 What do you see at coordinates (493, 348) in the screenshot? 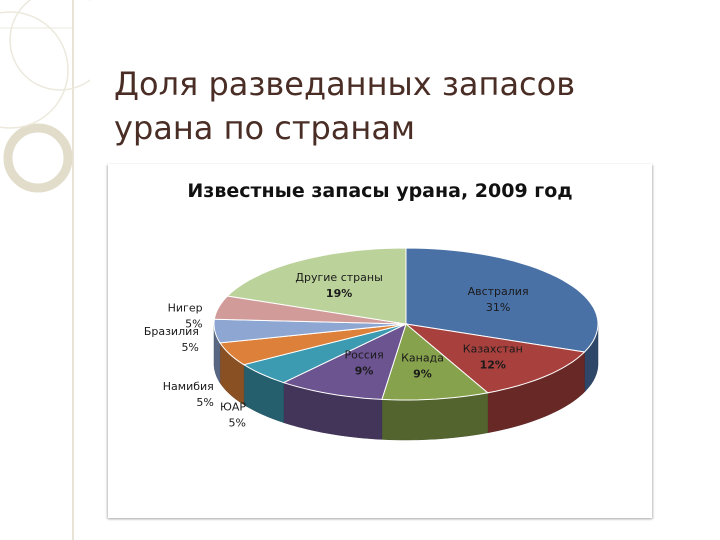
I see `pie-label-name-1: Казахстан` at bounding box center [493, 348].